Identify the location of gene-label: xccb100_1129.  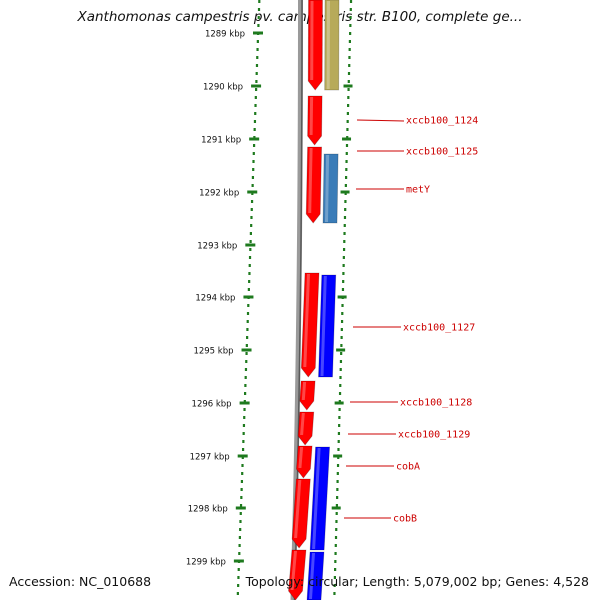
(434, 435).